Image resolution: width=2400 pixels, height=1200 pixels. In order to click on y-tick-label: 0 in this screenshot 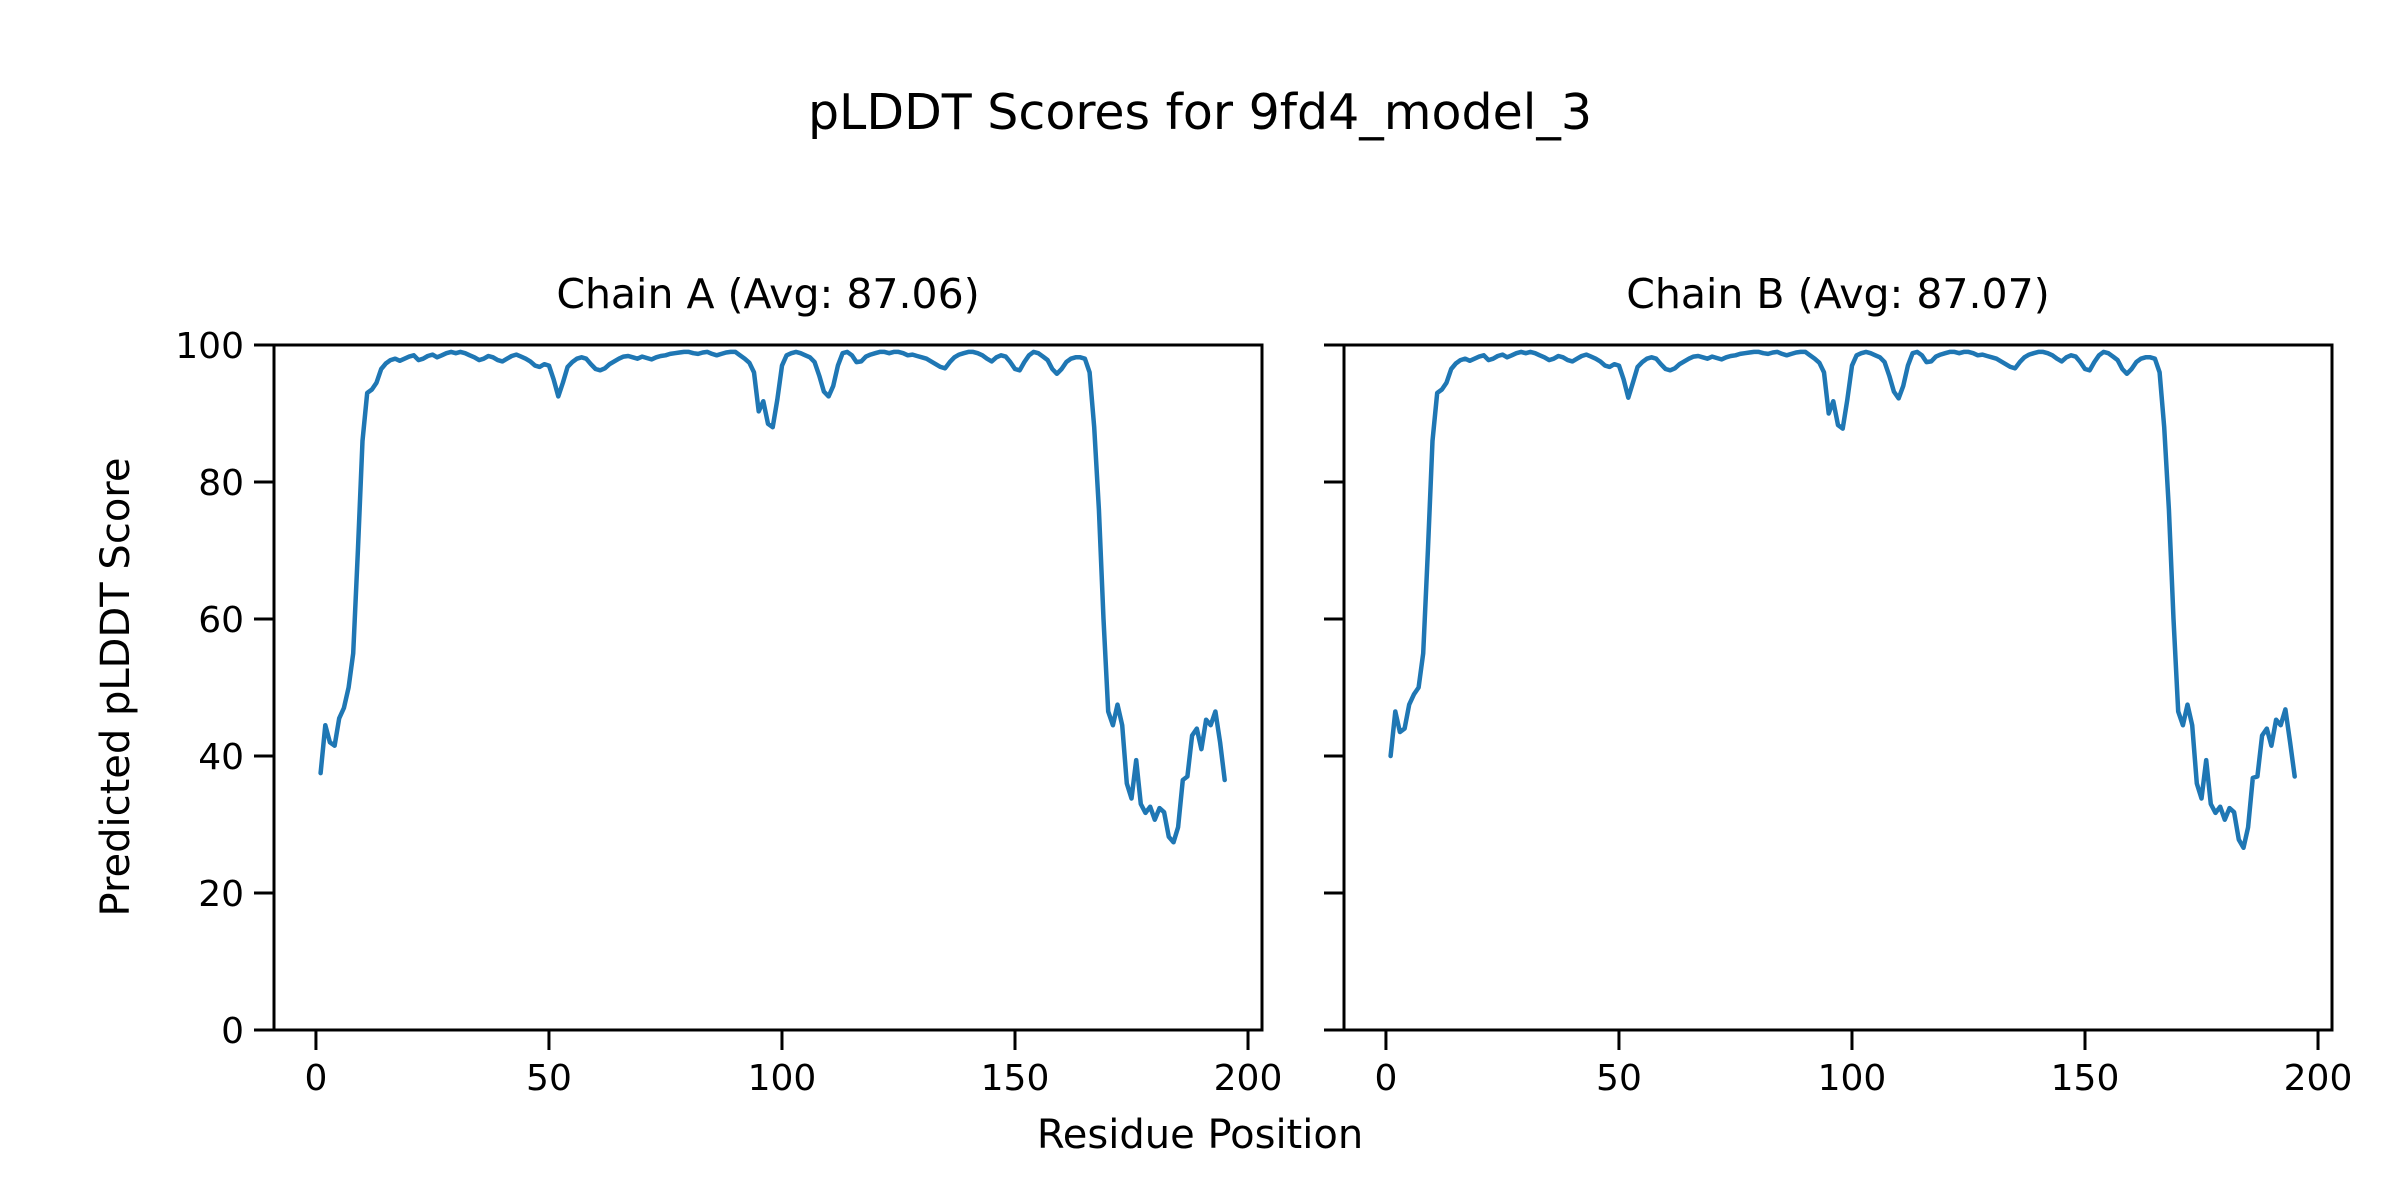, I will do `click(232, 1031)`.